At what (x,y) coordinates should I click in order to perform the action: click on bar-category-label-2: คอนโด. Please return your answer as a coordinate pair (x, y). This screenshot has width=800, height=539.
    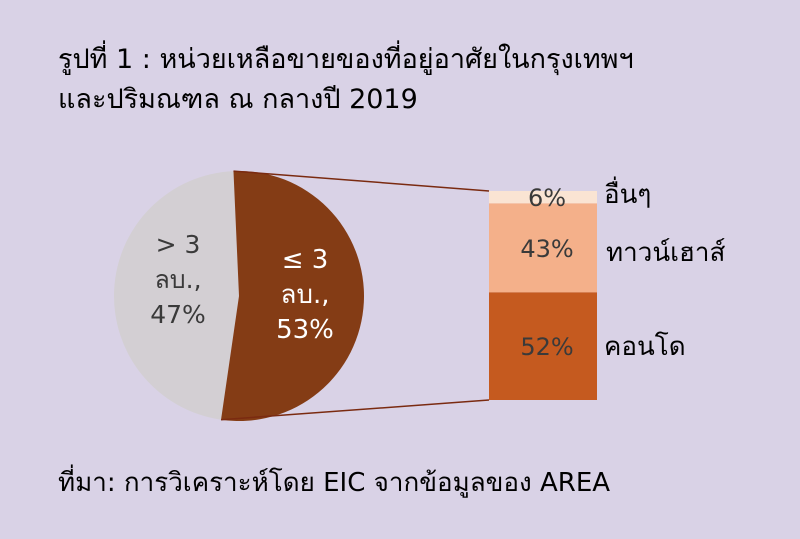
    Looking at the image, I should click on (645, 346).